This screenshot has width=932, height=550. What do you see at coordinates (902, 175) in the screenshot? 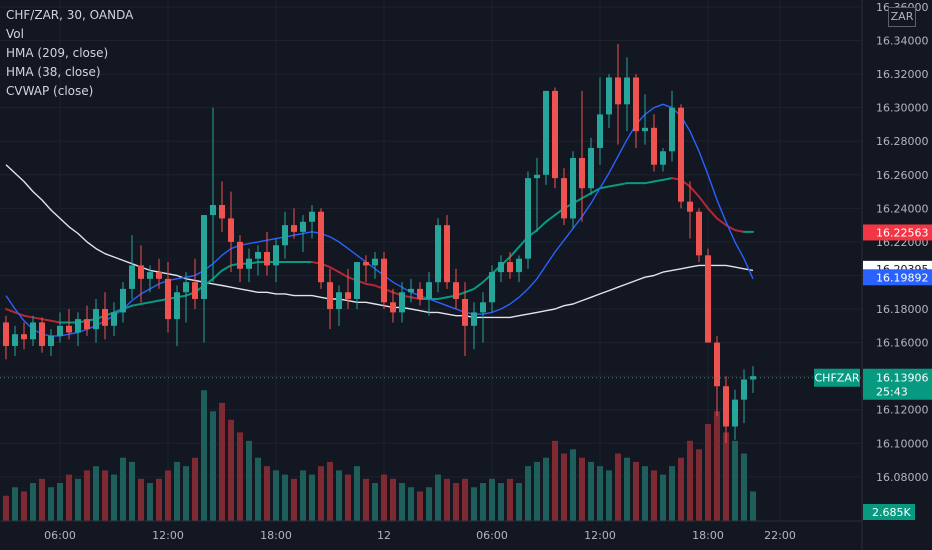
I see `price-tick-label: 16.26000` at bounding box center [902, 175].